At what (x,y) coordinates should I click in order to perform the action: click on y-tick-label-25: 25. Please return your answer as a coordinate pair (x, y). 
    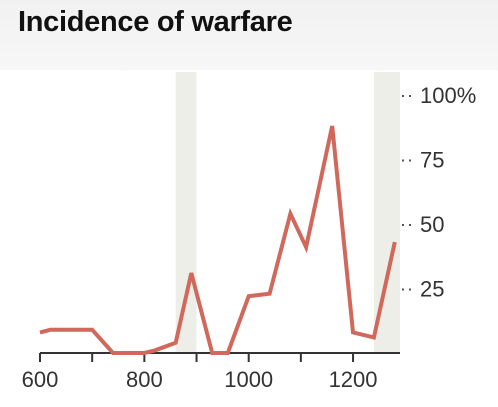
    Looking at the image, I should click on (432, 289).